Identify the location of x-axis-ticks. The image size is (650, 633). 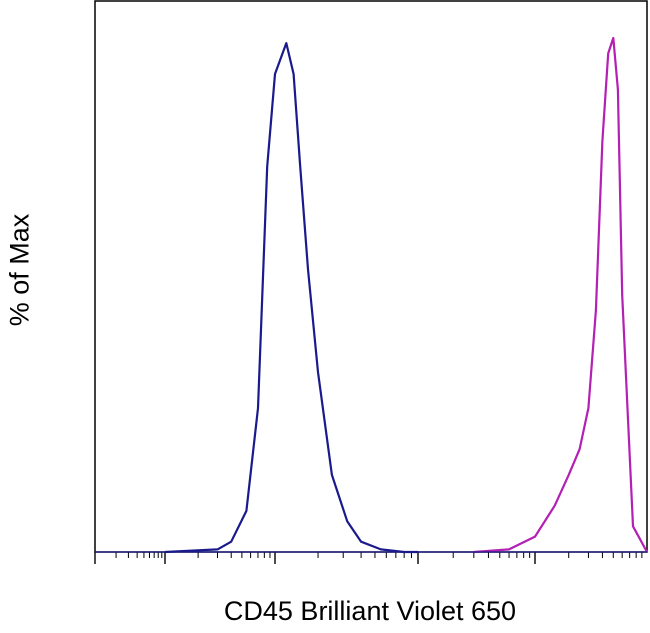
(368, 558).